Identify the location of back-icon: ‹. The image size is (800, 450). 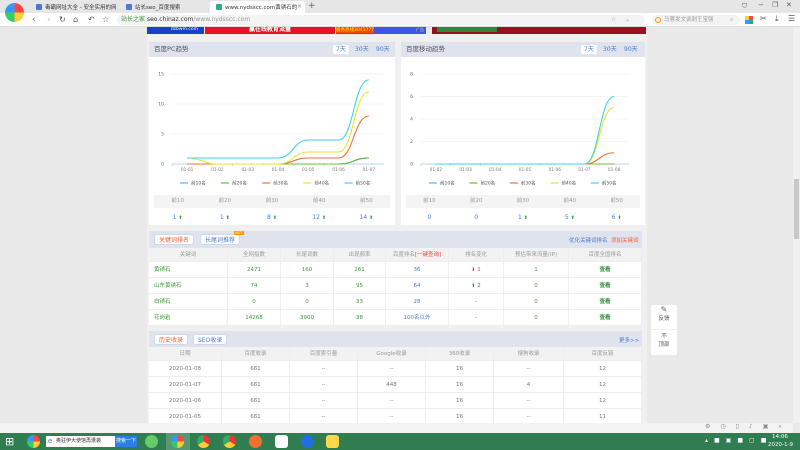
(34, 20).